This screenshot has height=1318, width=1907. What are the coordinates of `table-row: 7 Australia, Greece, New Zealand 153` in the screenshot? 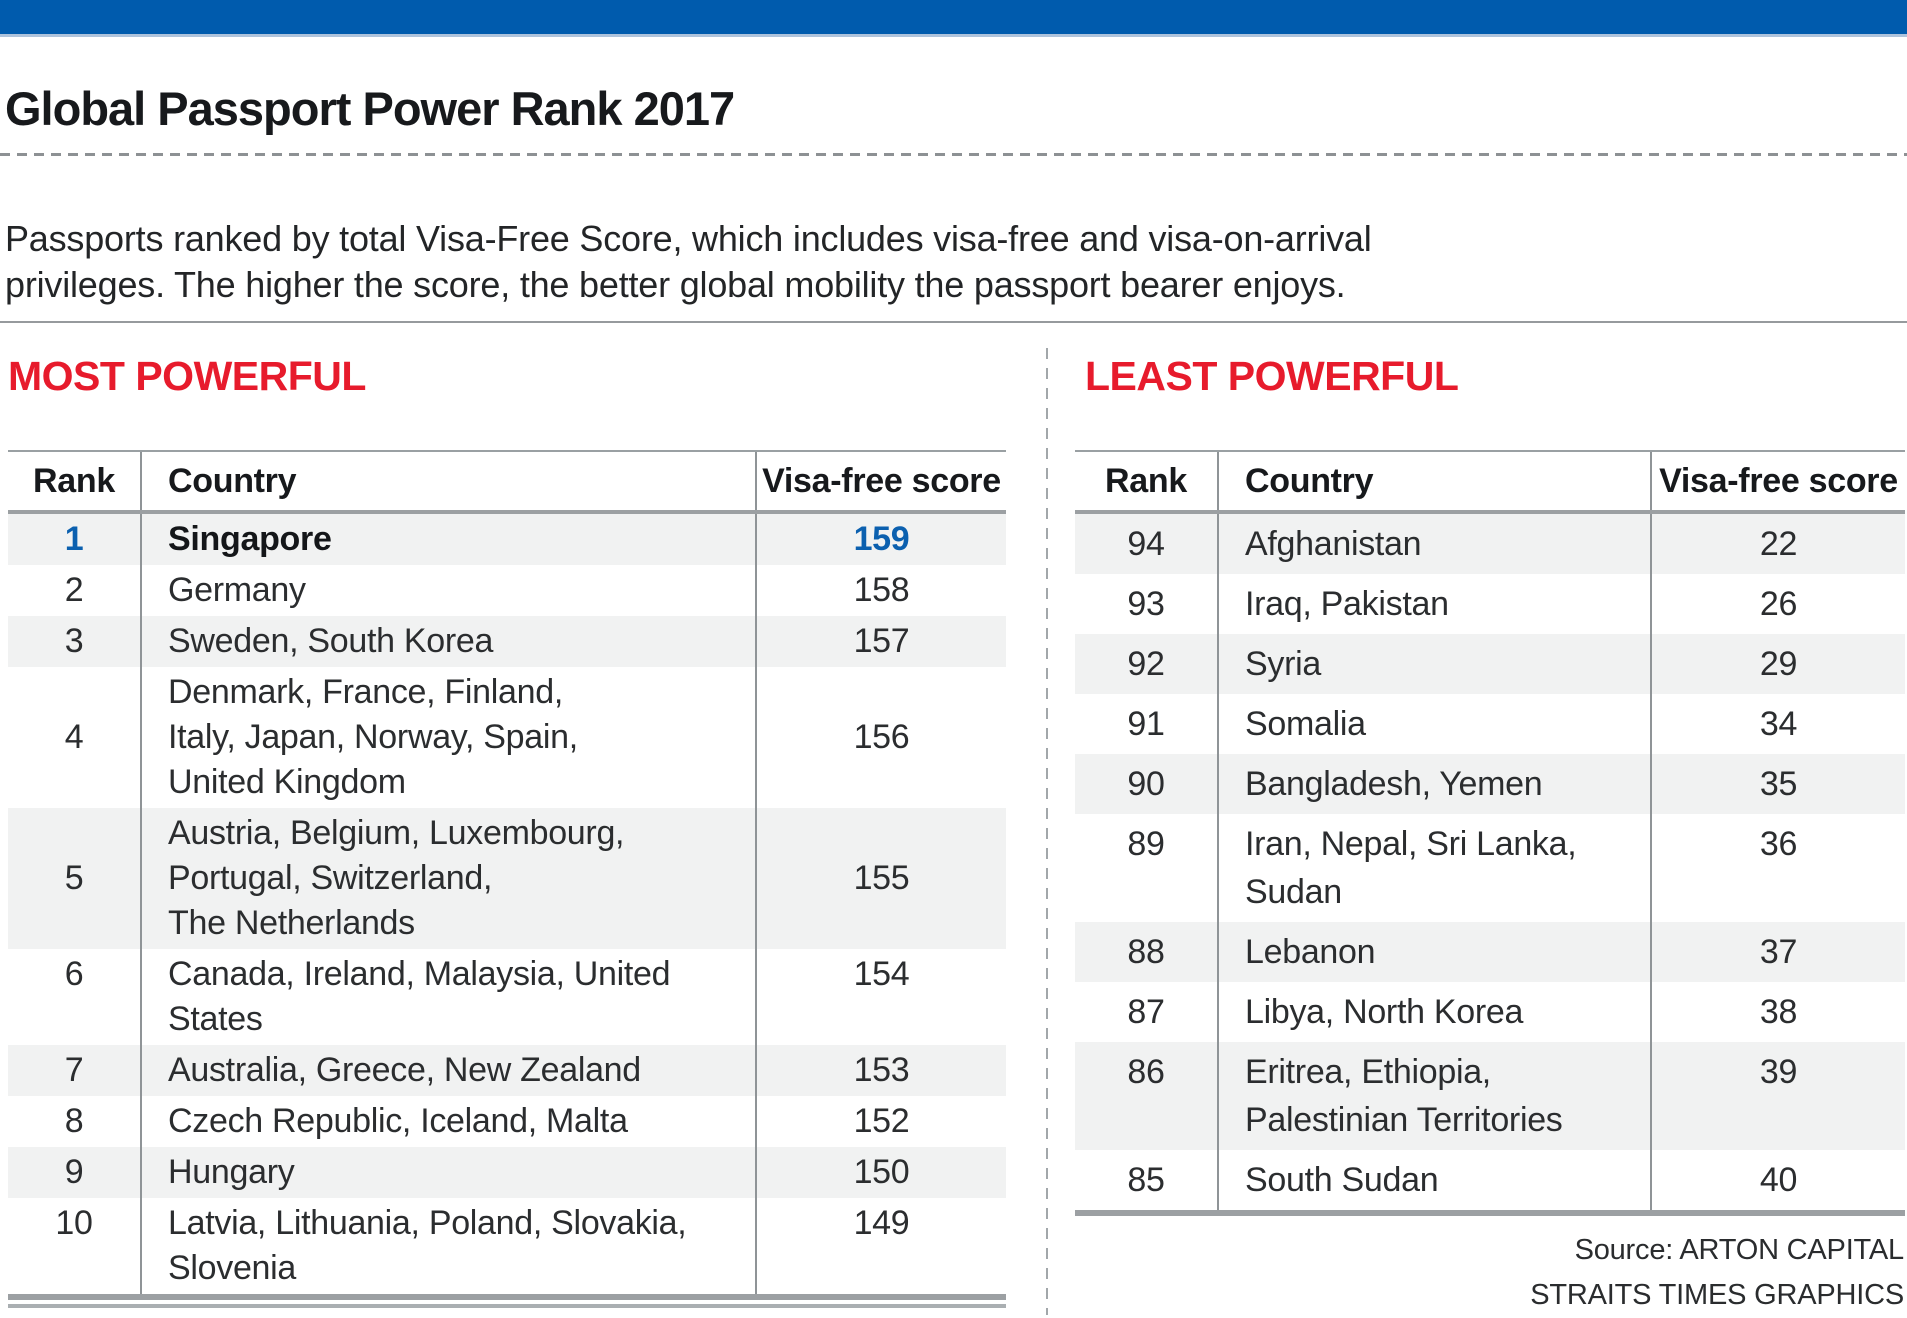 It's located at (507, 1070).